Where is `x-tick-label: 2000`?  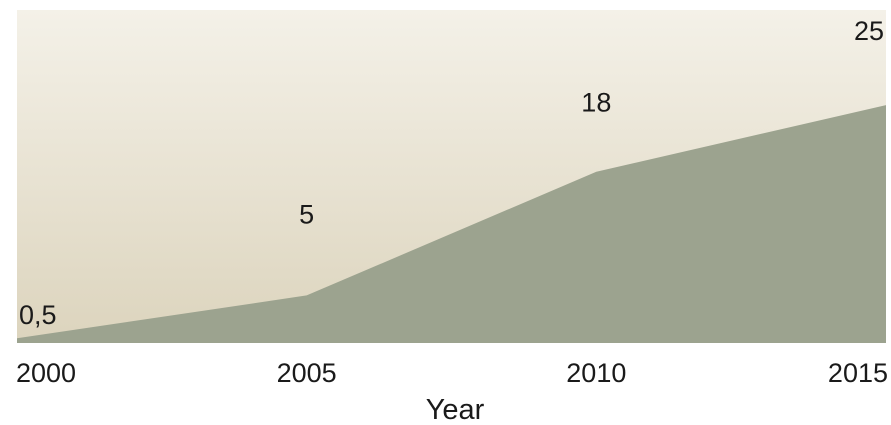
x-tick-label: 2000 is located at coordinates (46, 373).